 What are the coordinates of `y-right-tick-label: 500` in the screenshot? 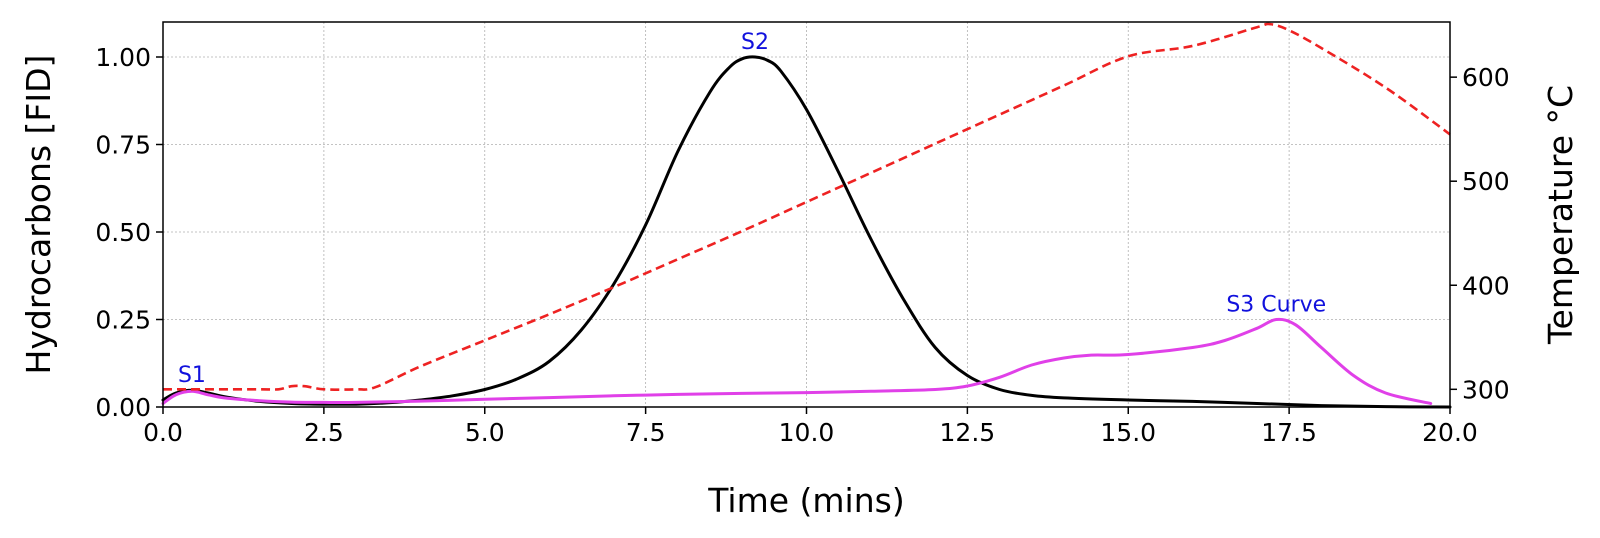 It's located at (1486, 181).